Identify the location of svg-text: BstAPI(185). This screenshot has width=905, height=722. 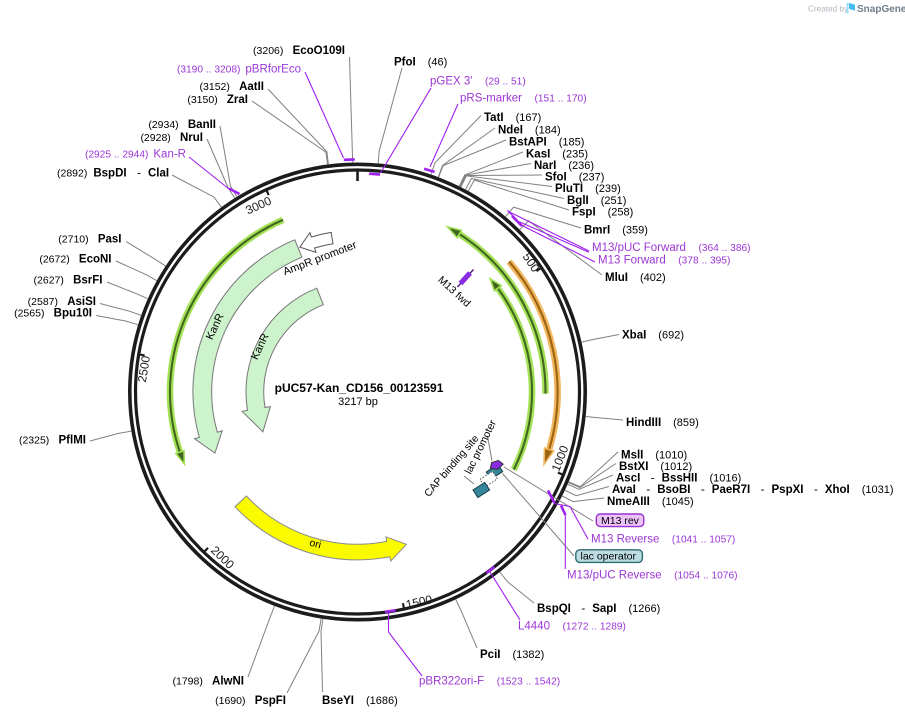
(546, 143).